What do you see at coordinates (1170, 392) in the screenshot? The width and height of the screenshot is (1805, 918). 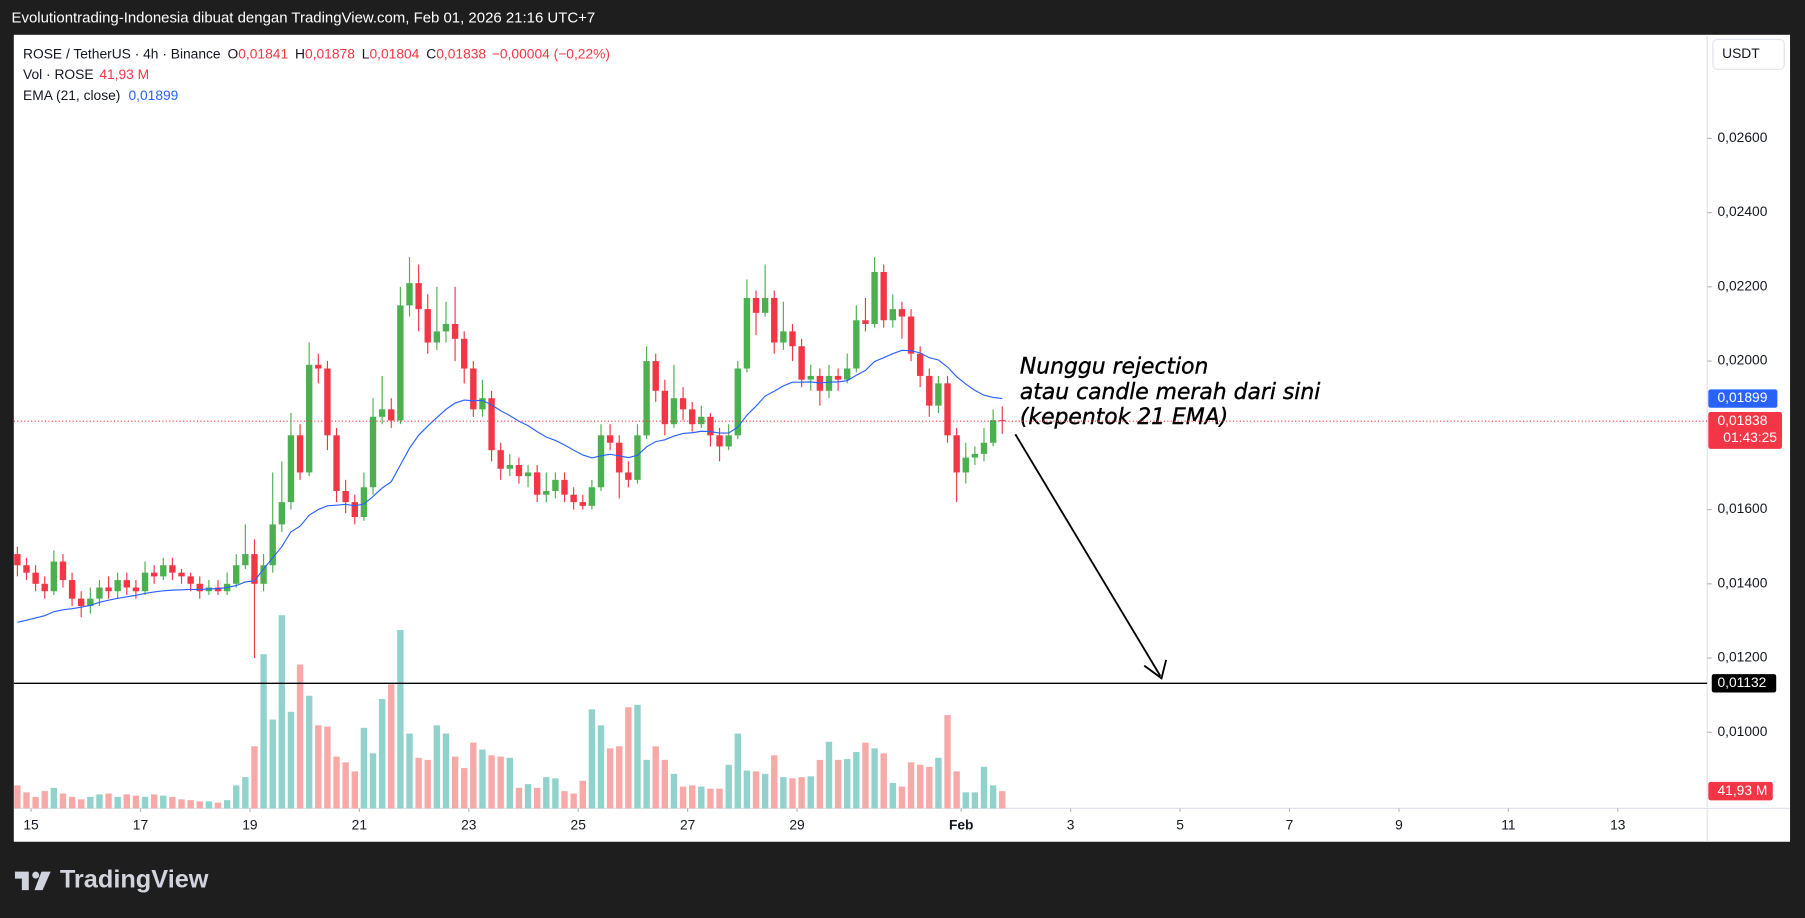 I see `annotation: atau candle merah dari sini` at bounding box center [1170, 392].